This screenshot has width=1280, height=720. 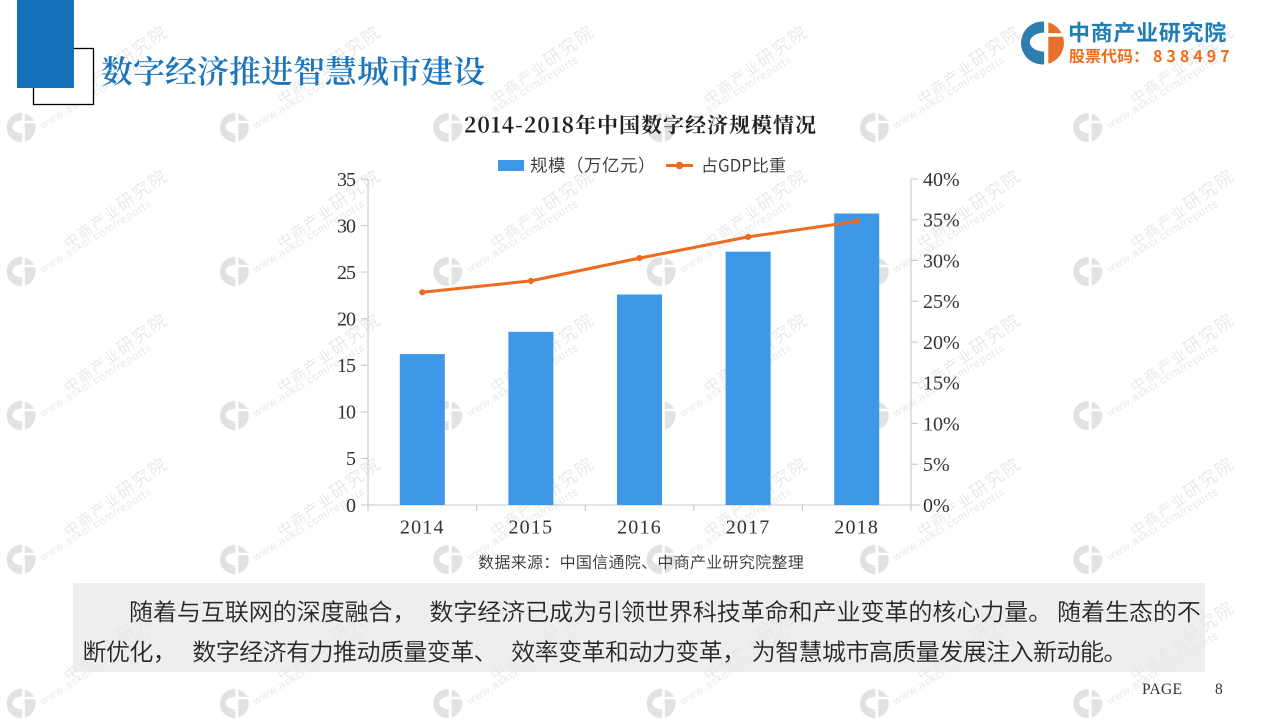 I want to click on svg-text: 35, so click(x=346, y=180).